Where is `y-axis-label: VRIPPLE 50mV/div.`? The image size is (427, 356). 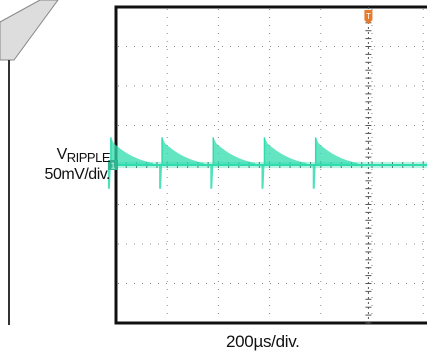 y-axis-label: VRIPPLE 50mV/div. is located at coordinates (62, 164).